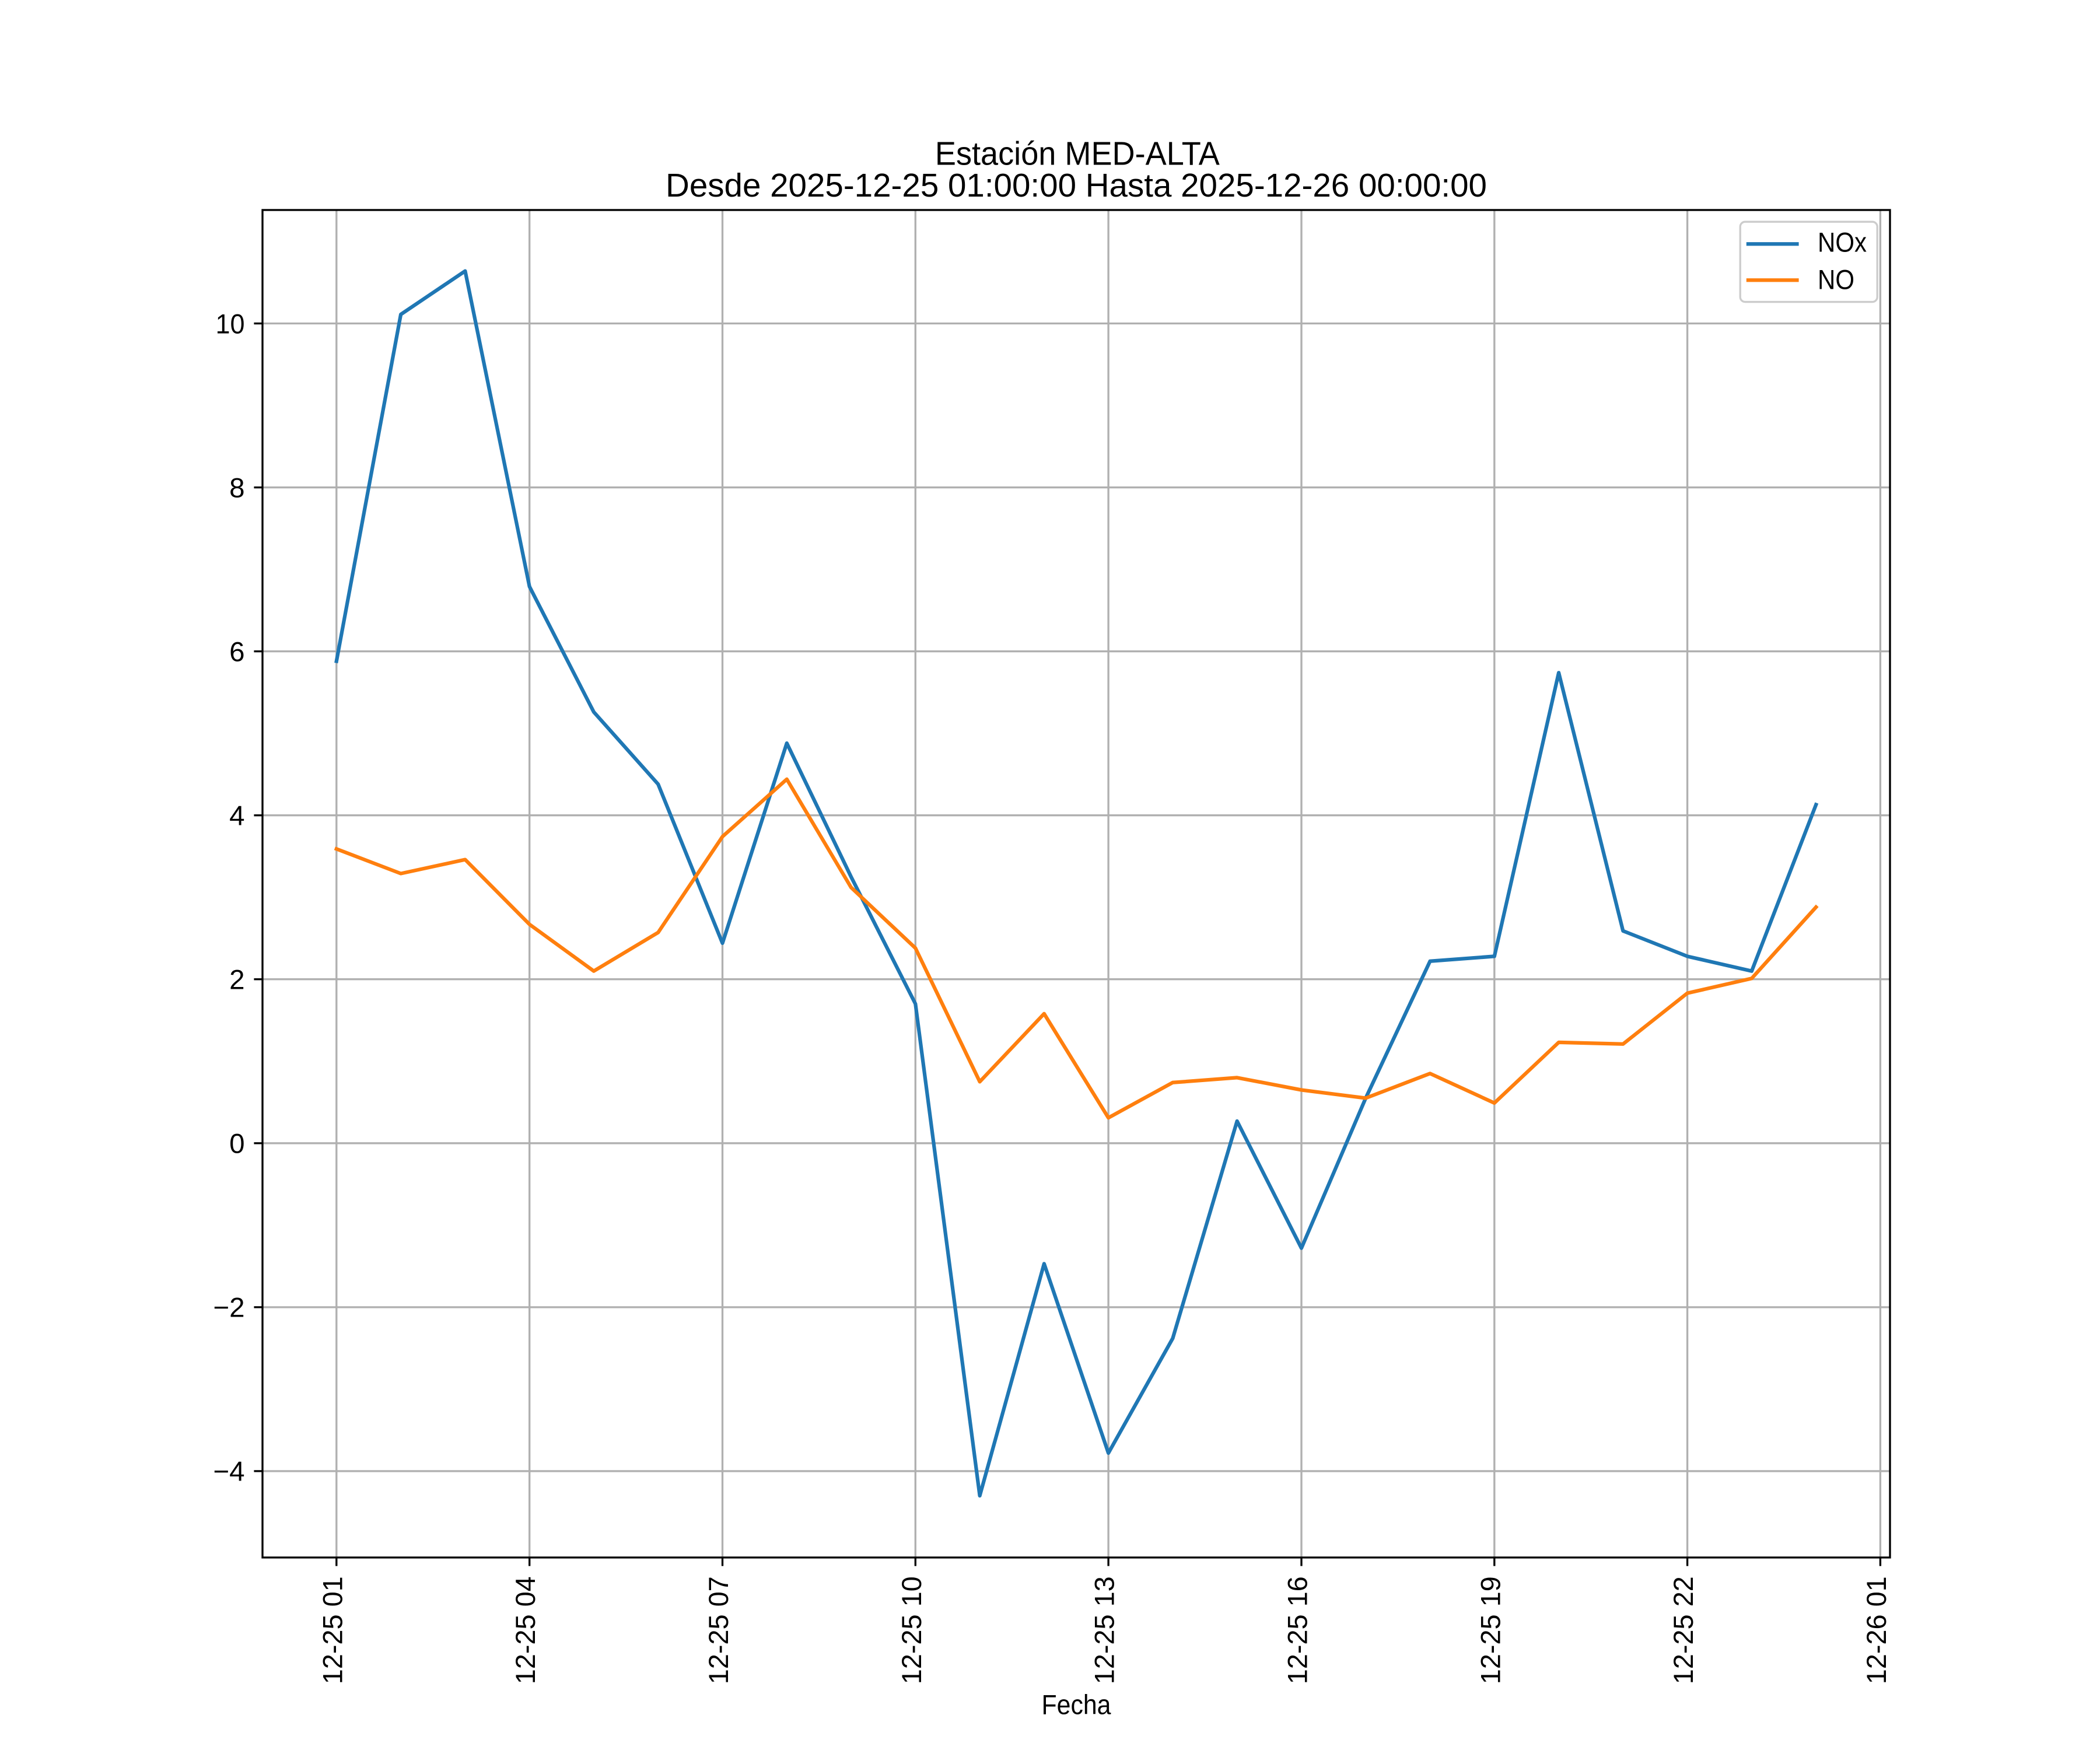  I want to click on svg-text: −2, so click(228, 1308).